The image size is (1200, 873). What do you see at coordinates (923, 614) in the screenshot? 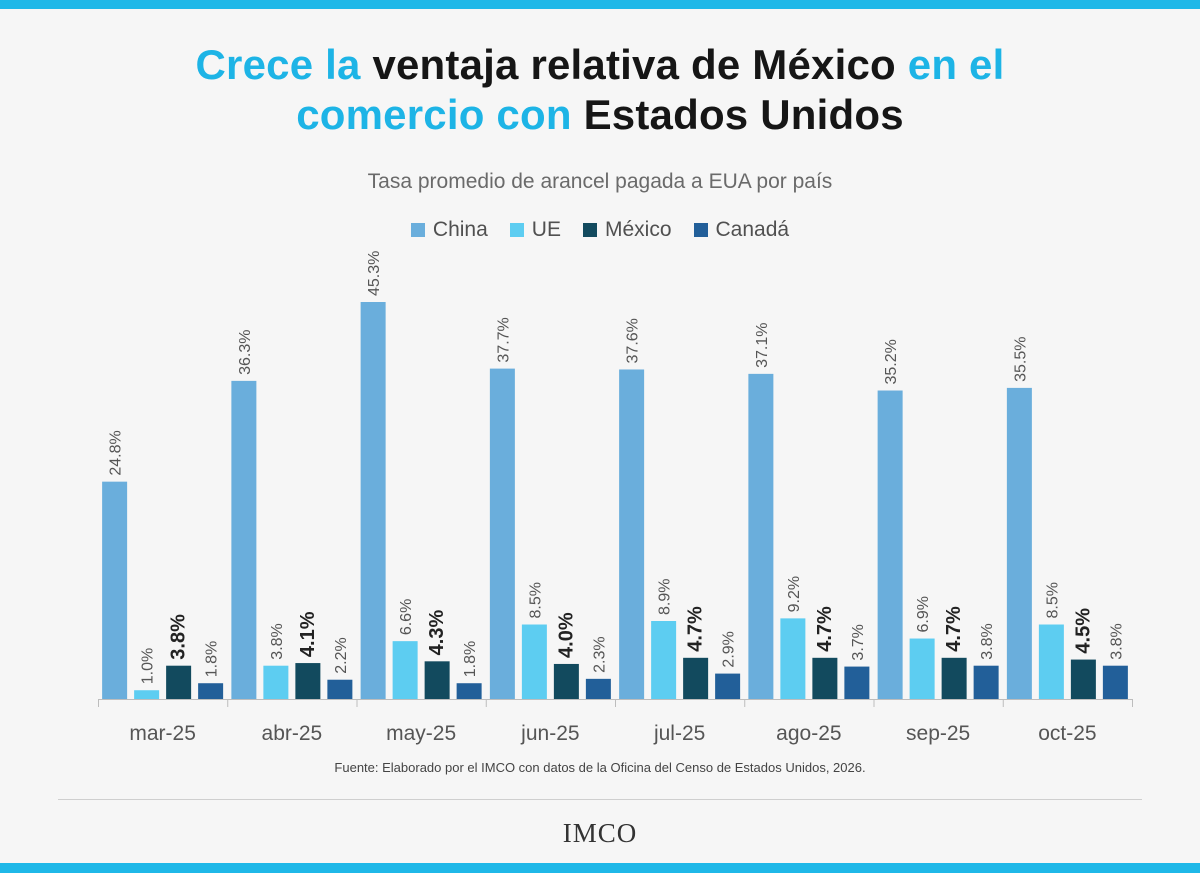
I see `data-label-ue-sep-25: 6.9%` at bounding box center [923, 614].